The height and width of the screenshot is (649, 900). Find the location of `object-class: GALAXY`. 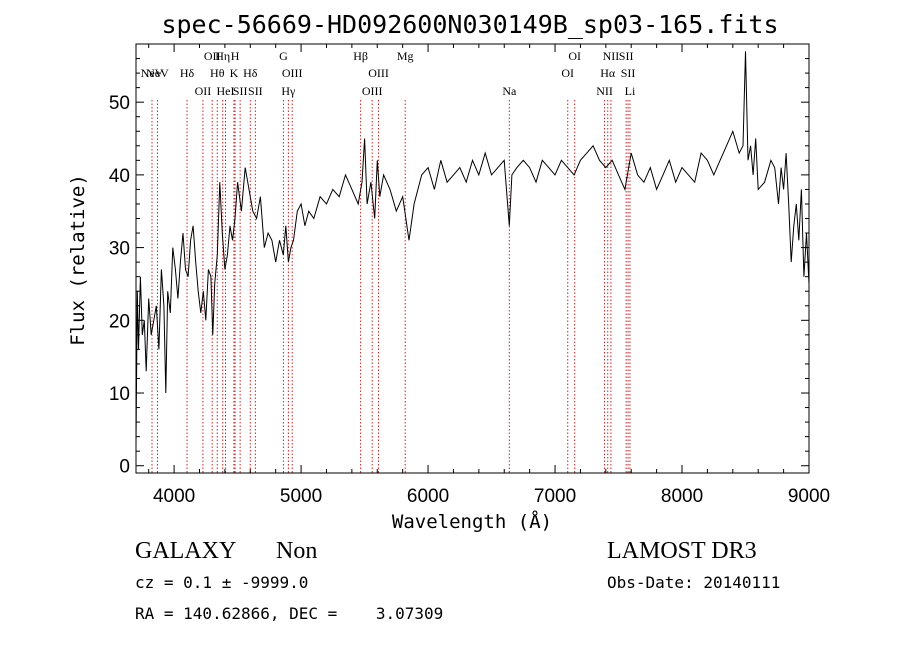

object-class: GALAXY is located at coordinates (186, 551).